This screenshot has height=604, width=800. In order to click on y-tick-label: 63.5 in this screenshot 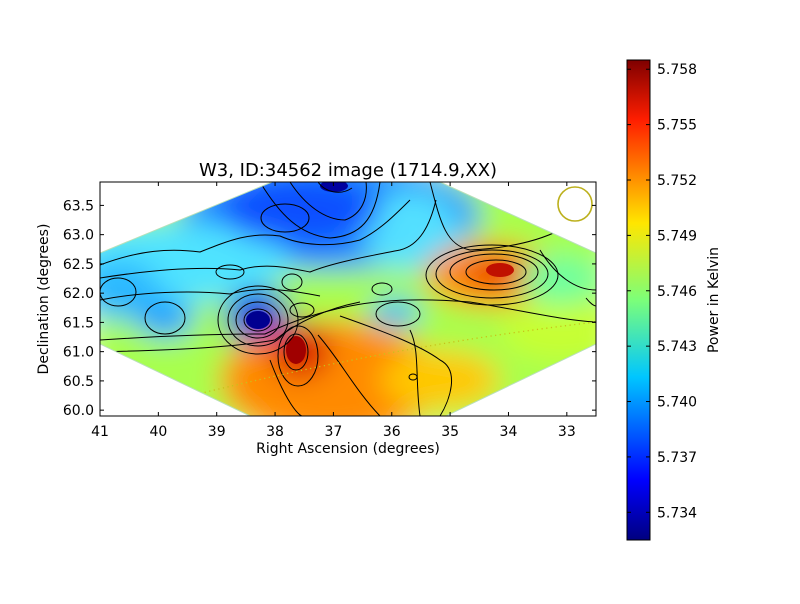, I will do `click(78, 206)`.